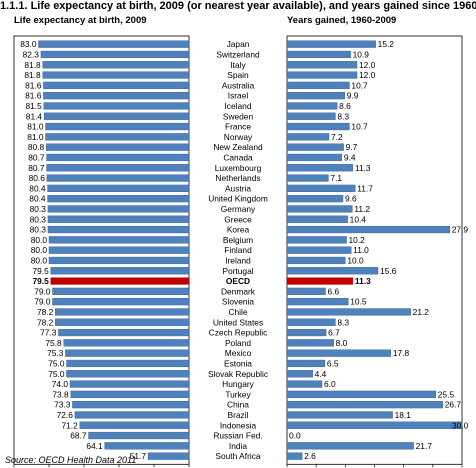 The image size is (476, 468). What do you see at coordinates (60, 394) in the screenshot?
I see `left-value-label: 73.8` at bounding box center [60, 394].